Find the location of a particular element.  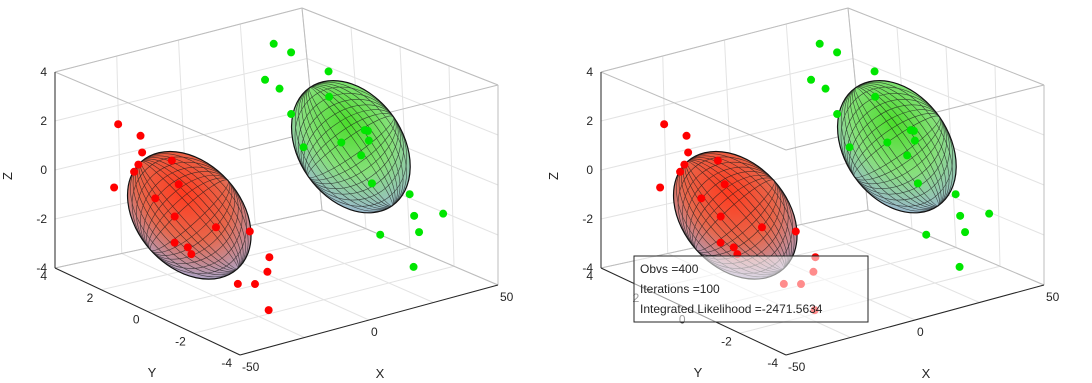

series-0-points is located at coordinates (192, 217).